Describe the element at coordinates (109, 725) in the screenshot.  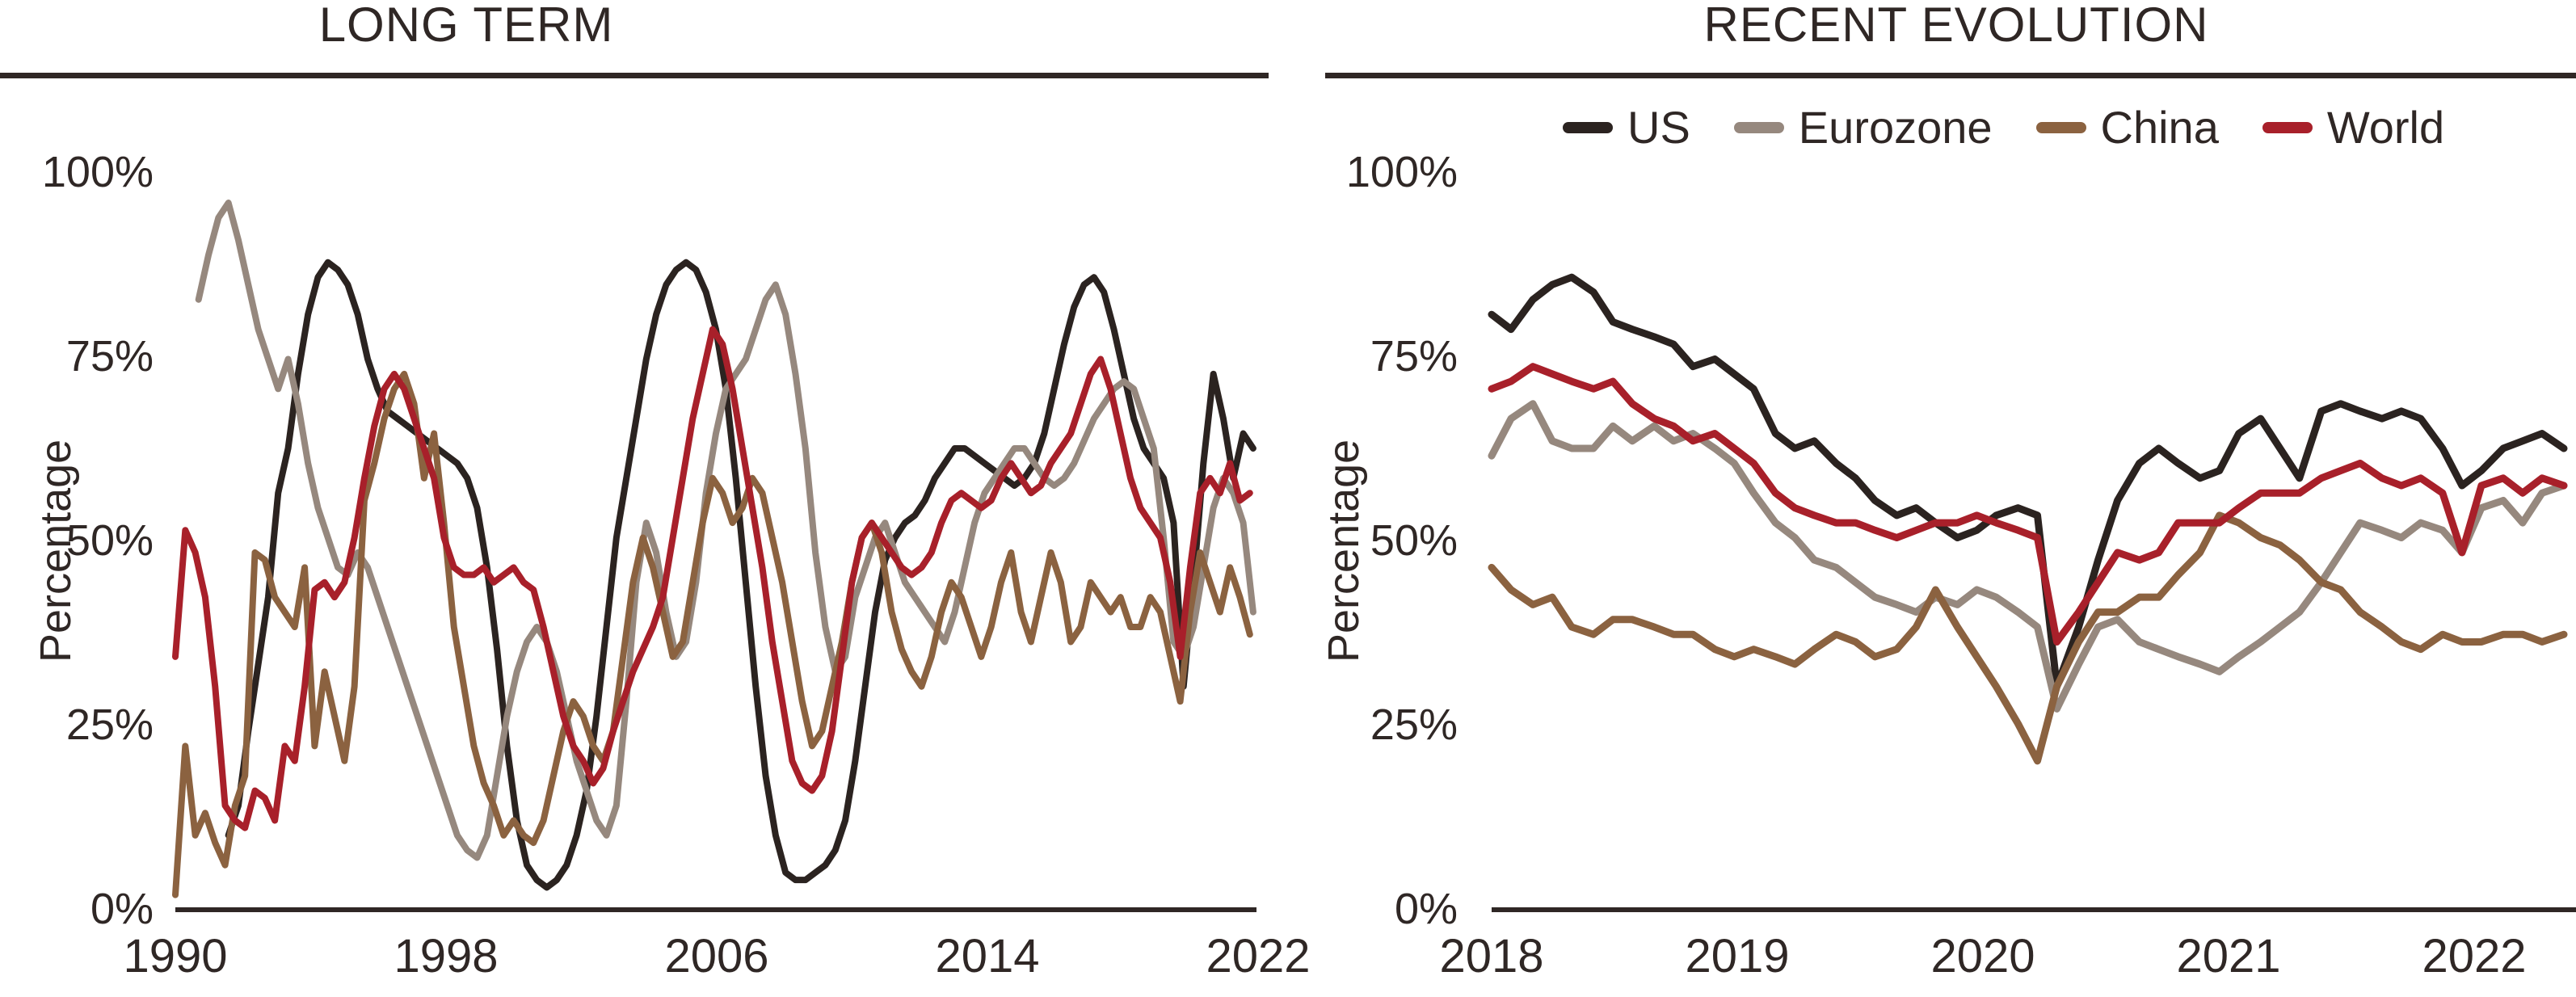
I see `y-tick-25-long-term: 25%` at that location.